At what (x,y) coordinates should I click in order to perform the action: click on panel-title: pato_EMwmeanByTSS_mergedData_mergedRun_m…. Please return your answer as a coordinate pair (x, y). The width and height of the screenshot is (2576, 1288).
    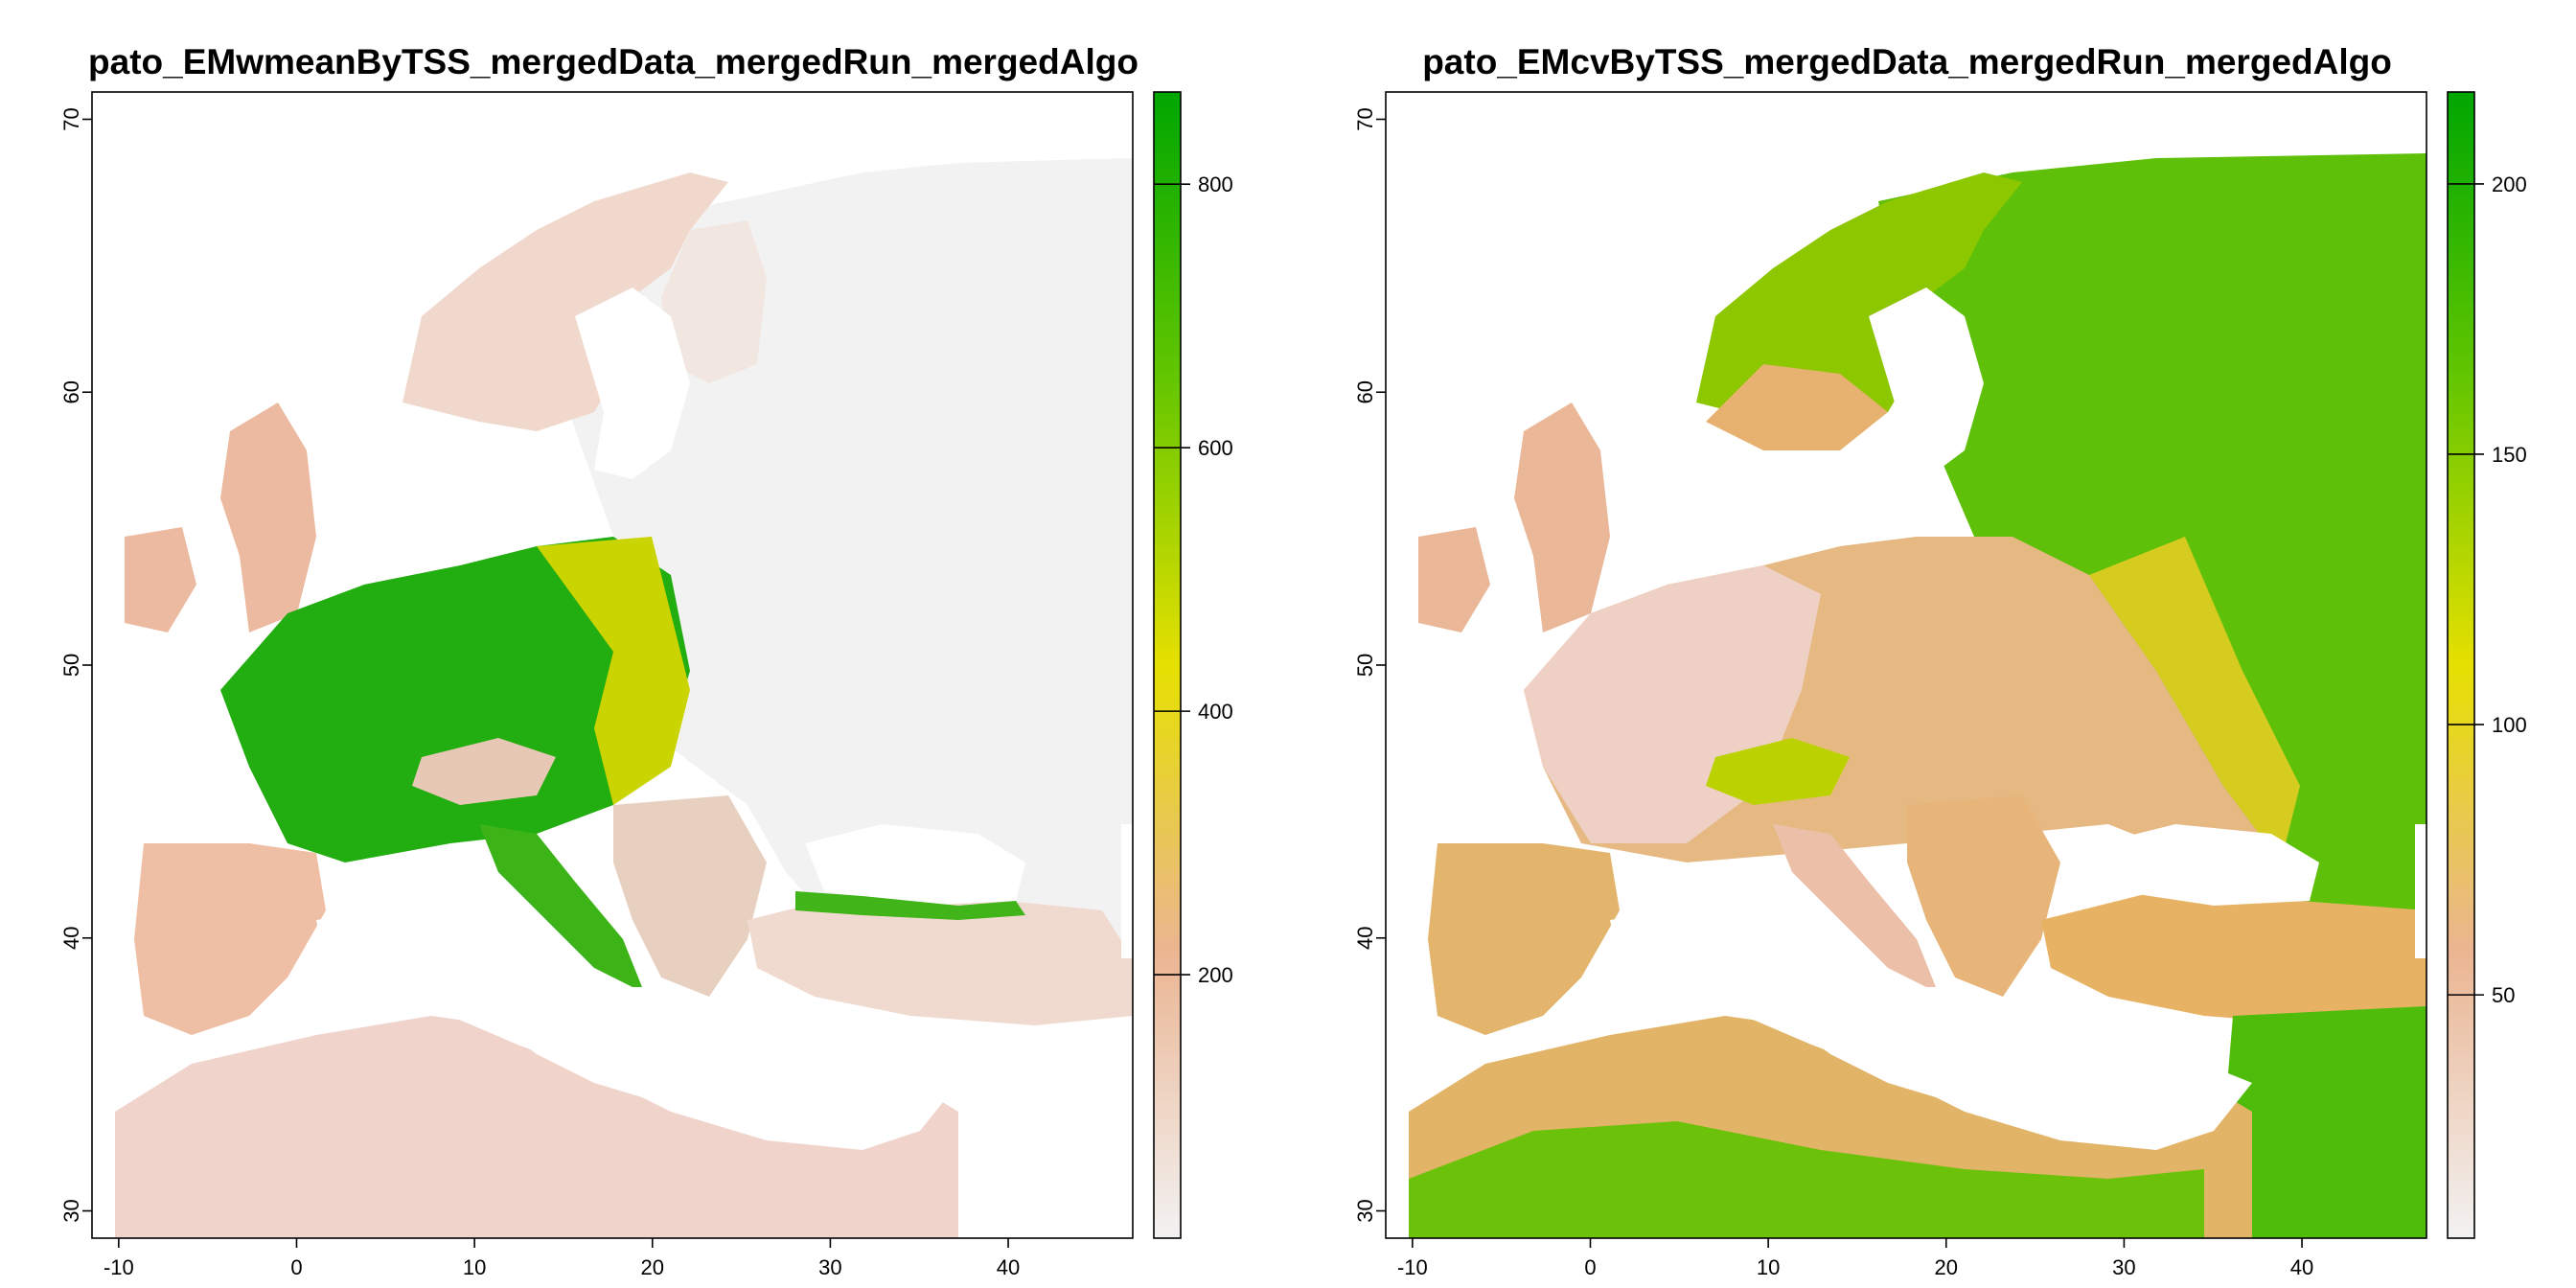
    Looking at the image, I should click on (613, 62).